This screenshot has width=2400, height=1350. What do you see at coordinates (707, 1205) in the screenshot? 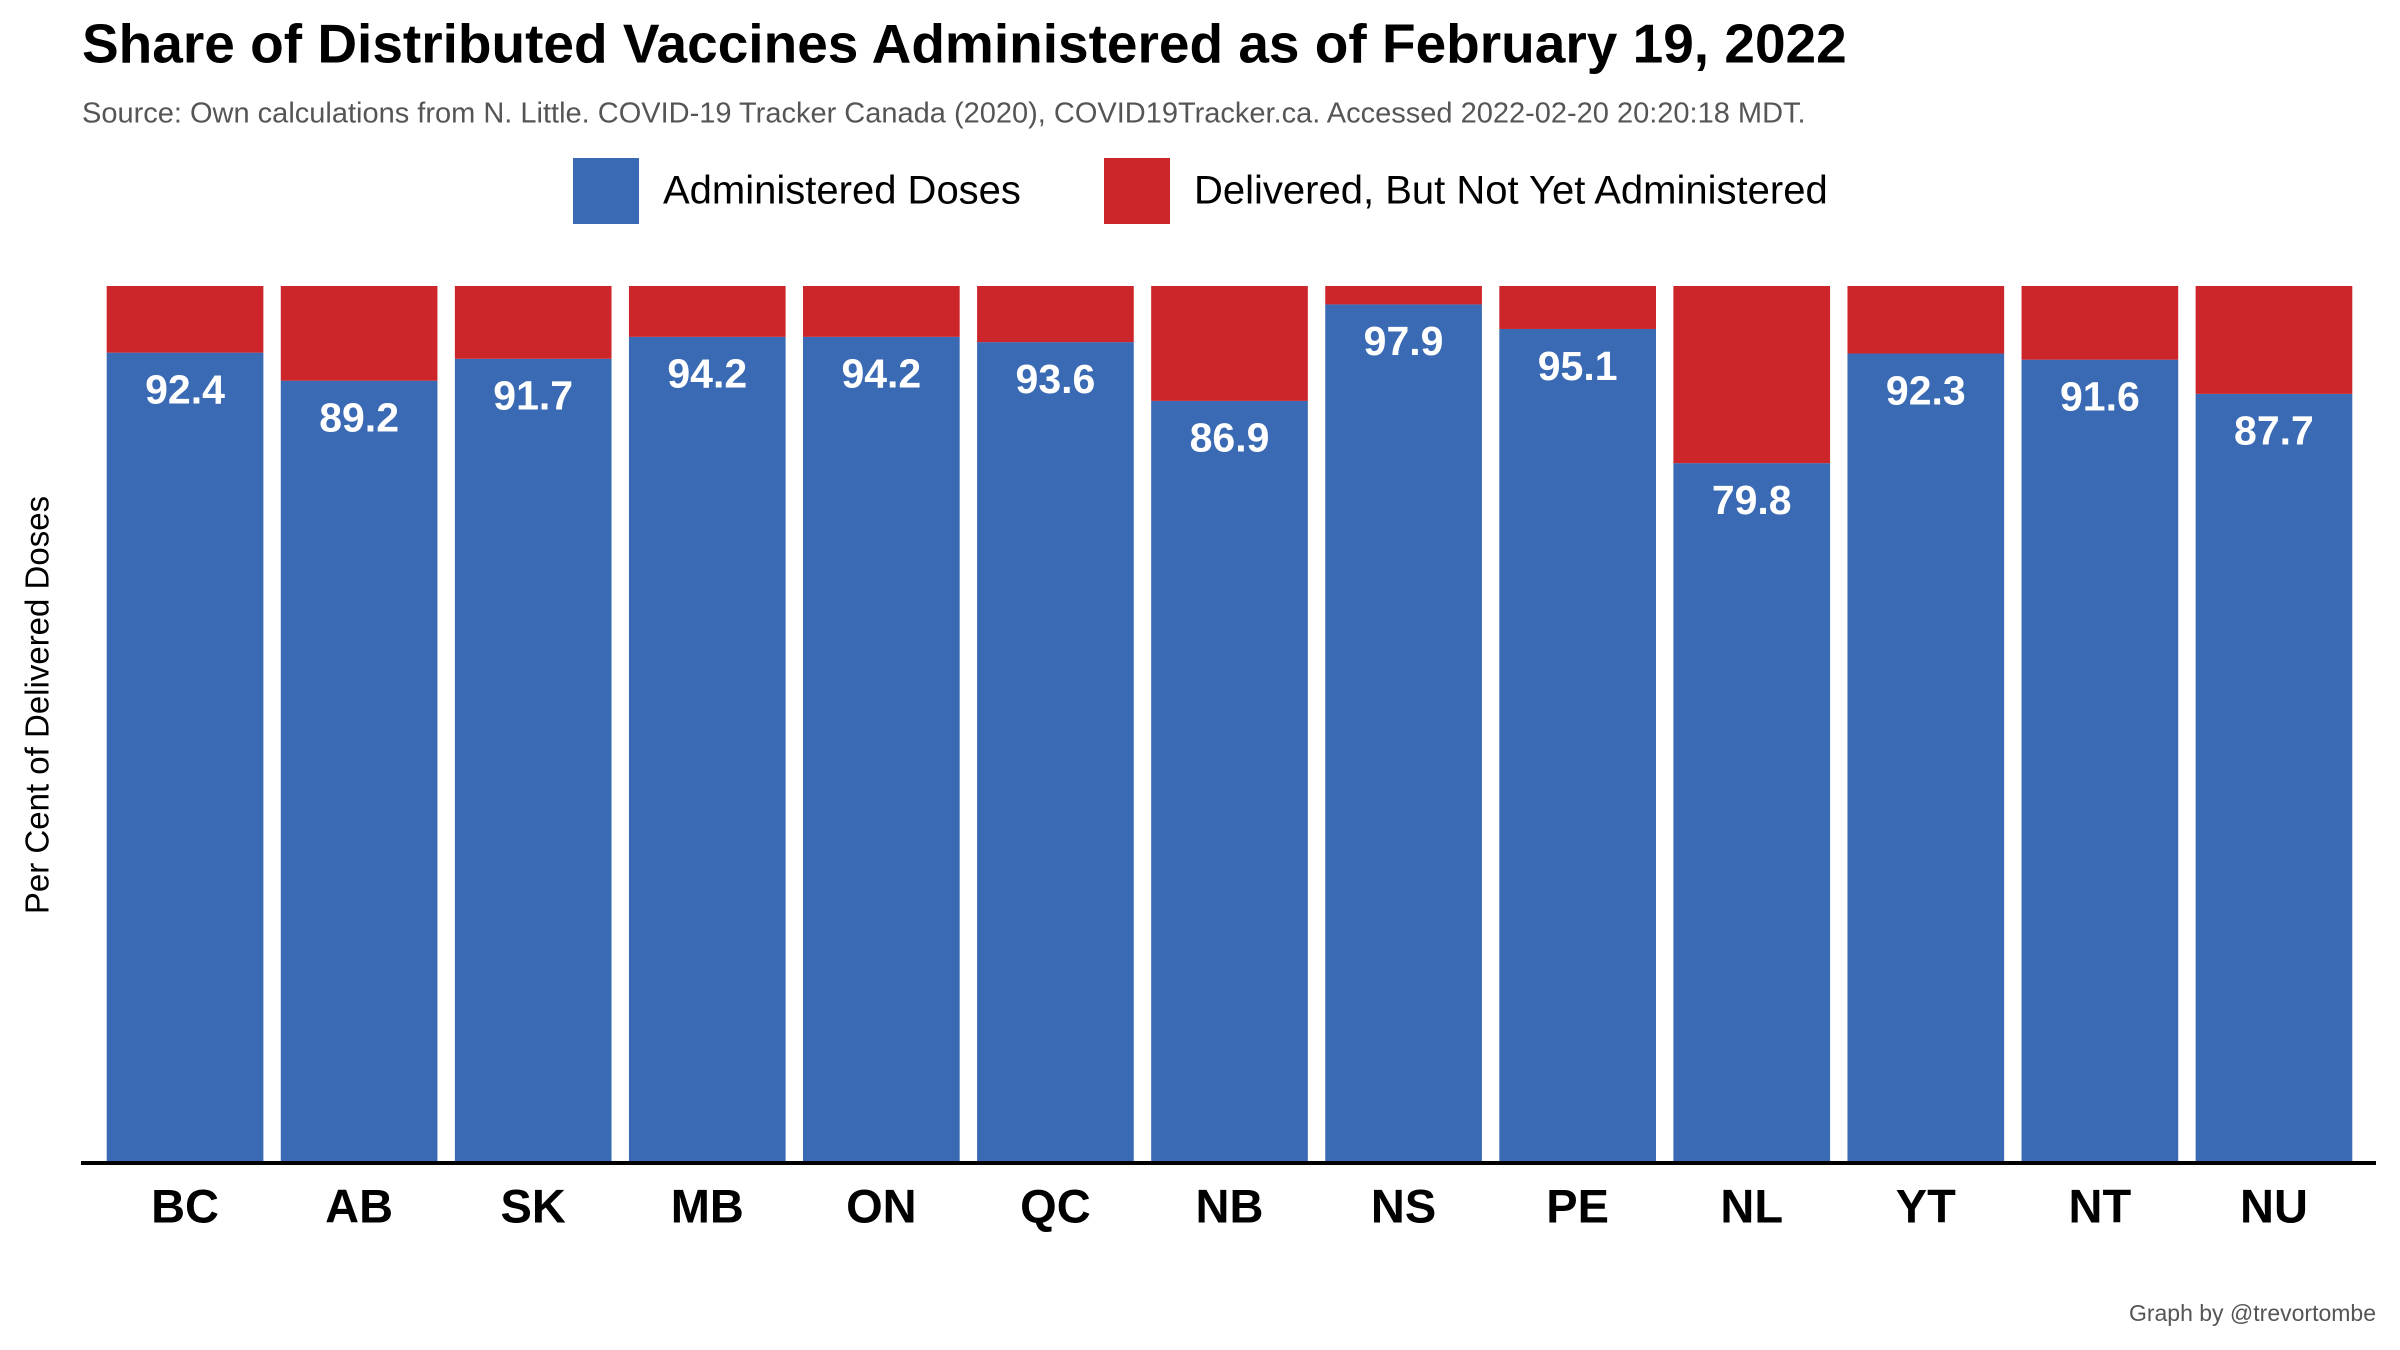
I see `x-tick-label: MB` at bounding box center [707, 1205].